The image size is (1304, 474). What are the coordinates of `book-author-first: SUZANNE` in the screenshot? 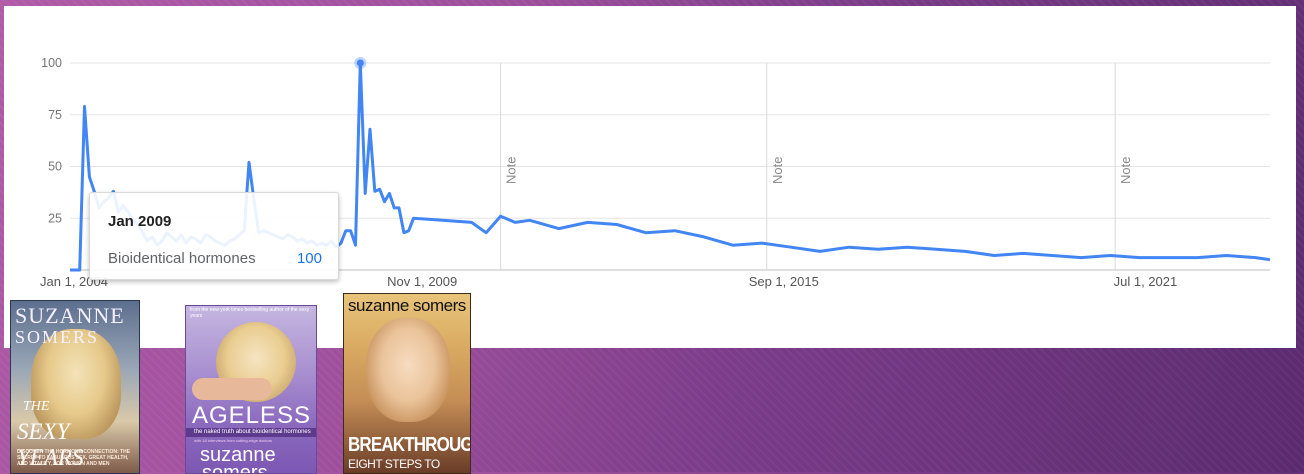 It's located at (70, 315).